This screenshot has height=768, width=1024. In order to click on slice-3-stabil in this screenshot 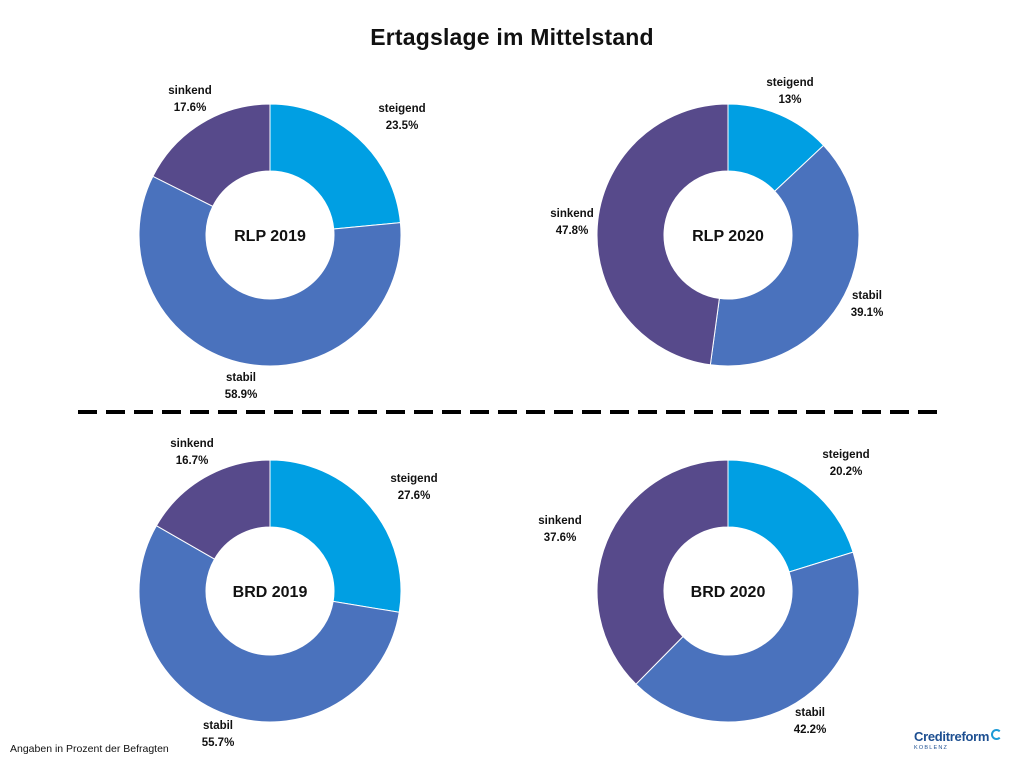, I will do `click(747, 637)`.